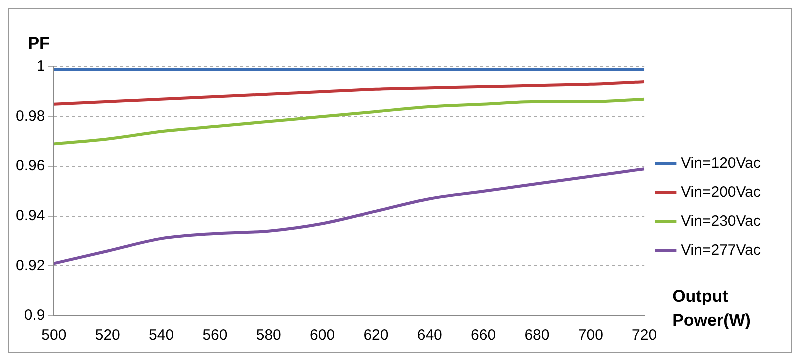 The height and width of the screenshot is (361, 800). What do you see at coordinates (483, 335) in the screenshot?
I see `x-tick-label: 660` at bounding box center [483, 335].